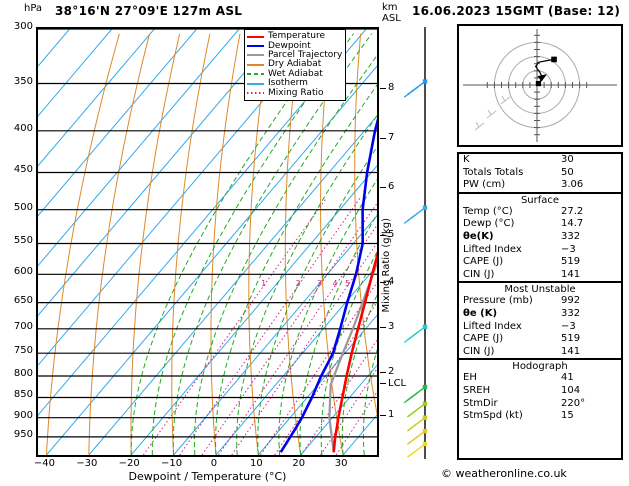  What do you see at coordinates (540, 404) in the screenshot?
I see `index-row: StmDir 220°` at bounding box center [540, 404].